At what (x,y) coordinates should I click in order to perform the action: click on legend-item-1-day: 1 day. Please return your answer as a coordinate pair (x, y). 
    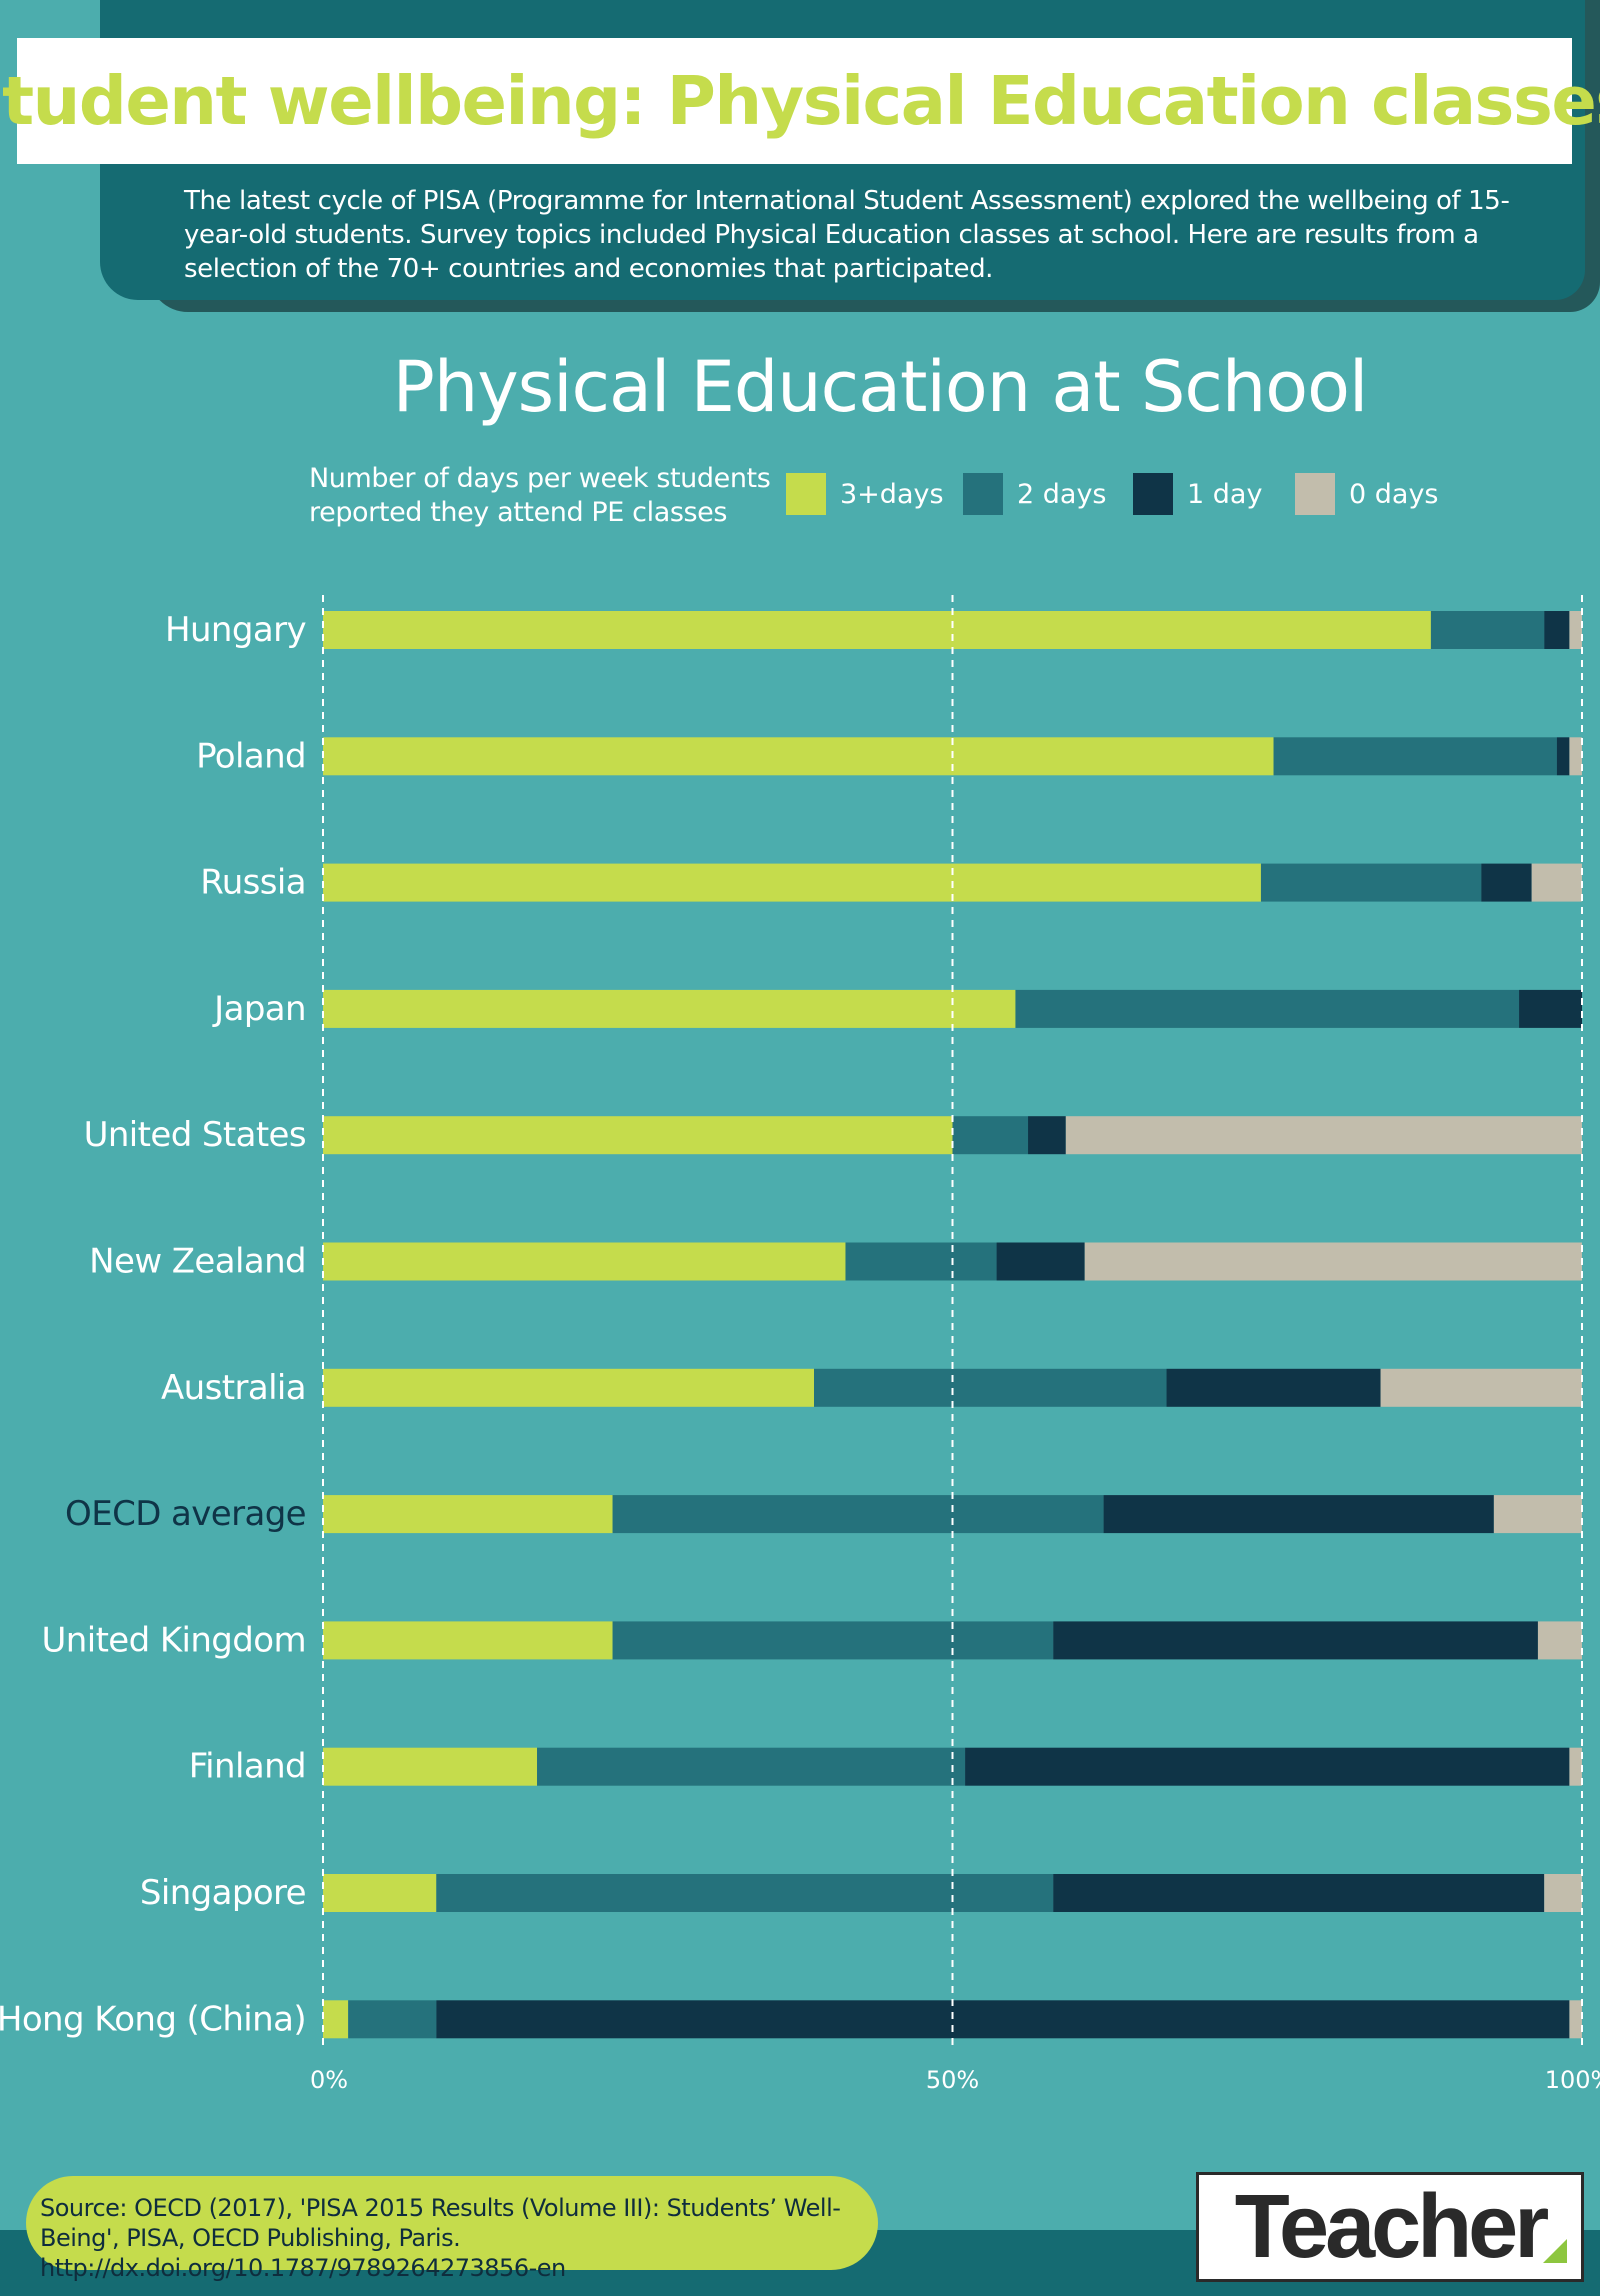
    Looking at the image, I should click on (1197, 494).